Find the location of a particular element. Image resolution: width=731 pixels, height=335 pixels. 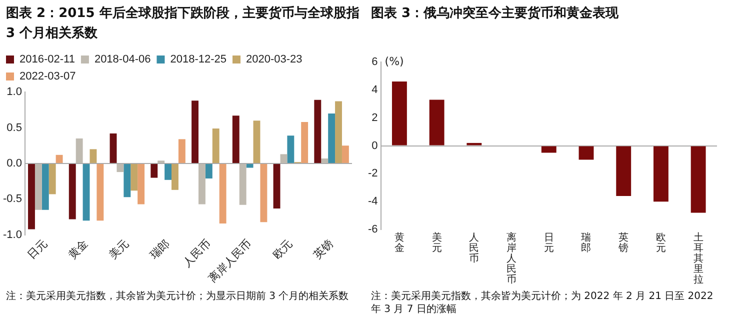

x-tick-label: 离岸人民币 is located at coordinates (511, 259).